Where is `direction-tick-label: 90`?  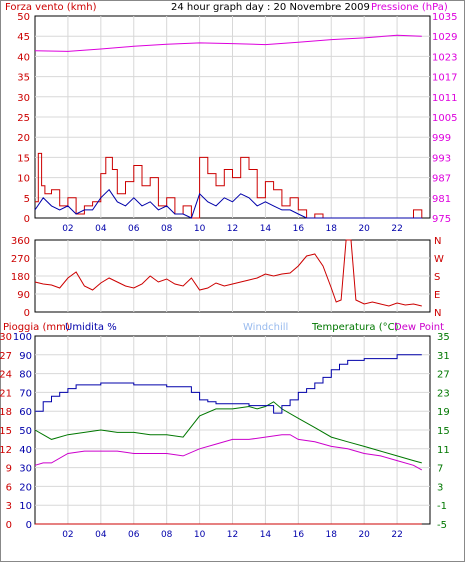 direction-tick-label: 90 is located at coordinates (23, 295).